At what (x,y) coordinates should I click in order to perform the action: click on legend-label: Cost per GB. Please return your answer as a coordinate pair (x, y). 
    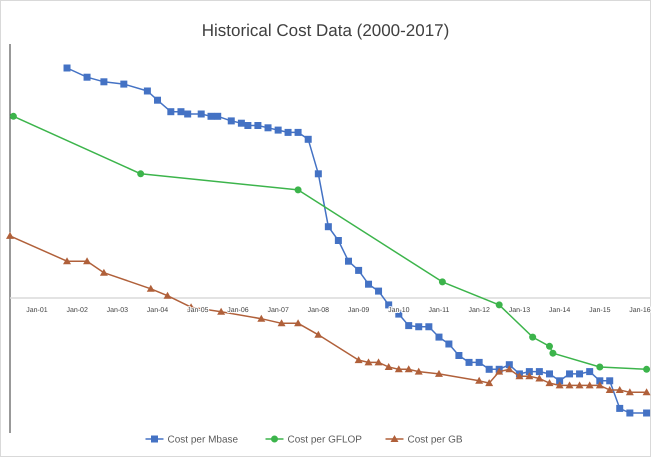
    Looking at the image, I should click on (435, 440).